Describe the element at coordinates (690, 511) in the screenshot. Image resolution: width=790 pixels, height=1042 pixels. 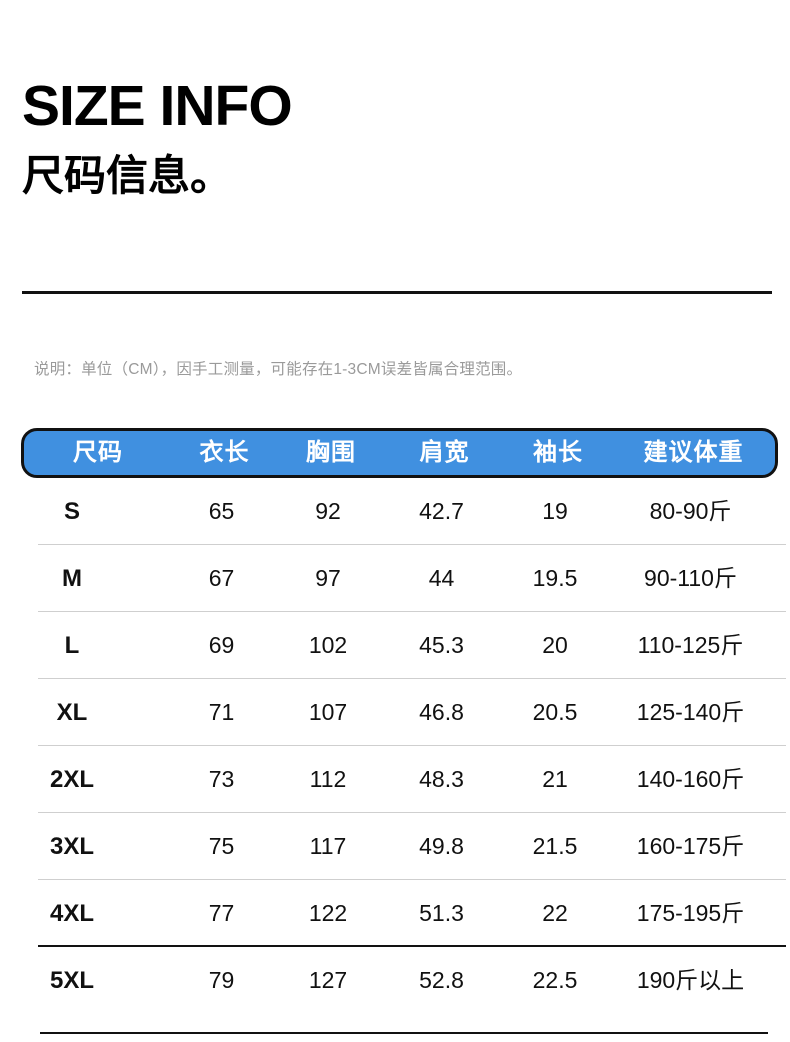
I see `cell-weight: 80-90斤` at that location.